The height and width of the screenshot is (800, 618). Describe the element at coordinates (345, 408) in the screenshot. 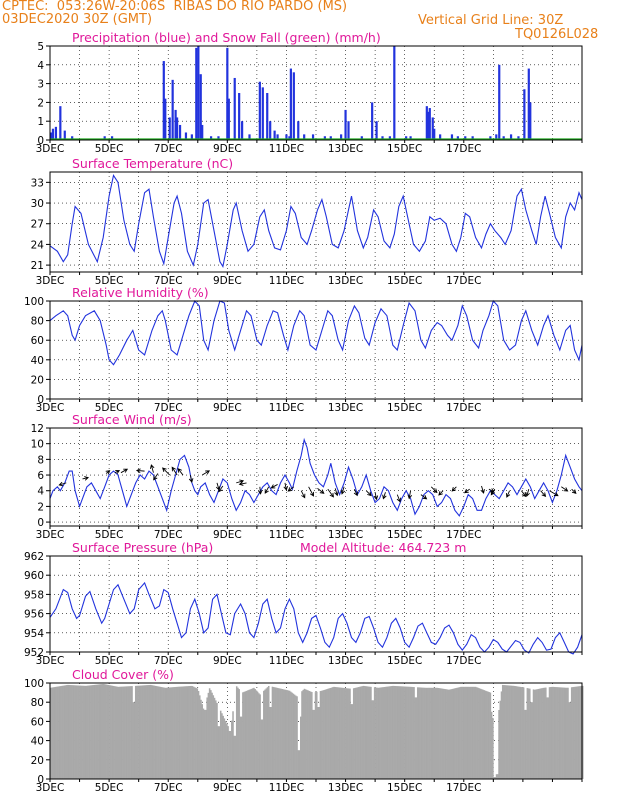

I see `x-tick-label: 13DEC` at that location.